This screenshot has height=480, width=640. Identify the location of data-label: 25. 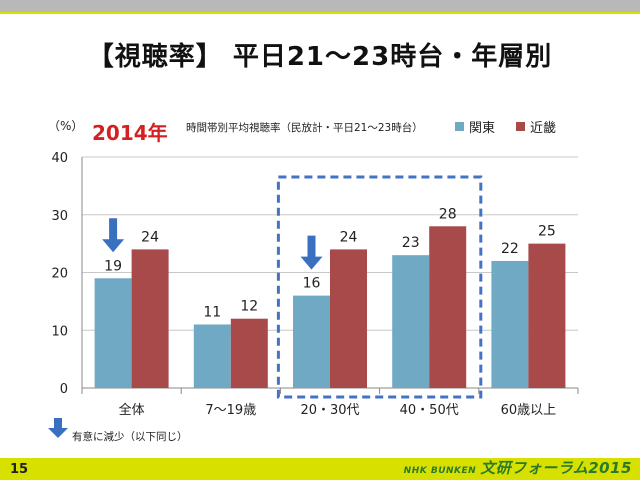
(547, 232).